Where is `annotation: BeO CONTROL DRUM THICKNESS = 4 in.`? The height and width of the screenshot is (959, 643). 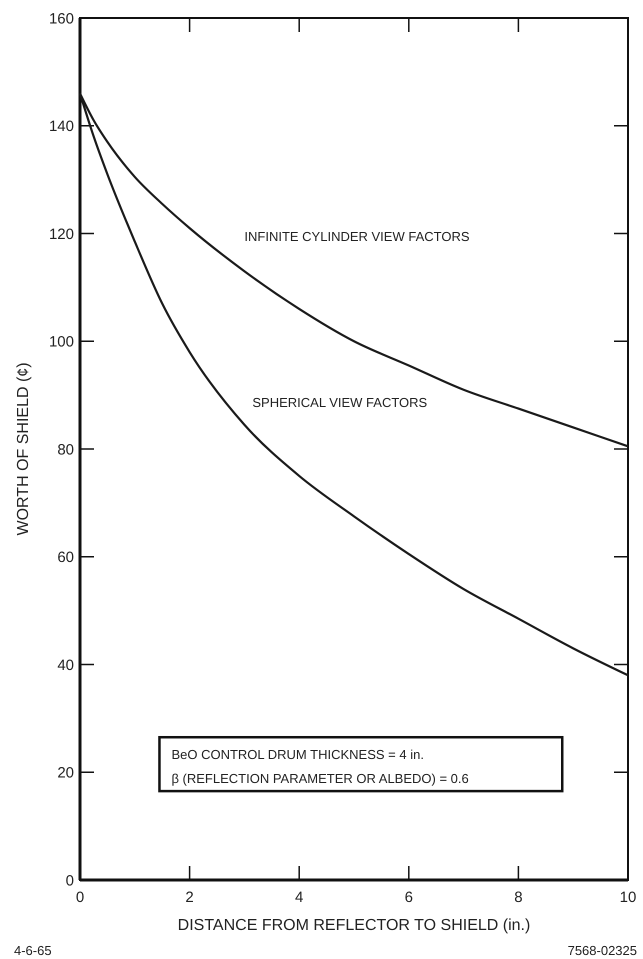
annotation: BeO CONTROL DRUM THICKNESS = 4 in. is located at coordinates (297, 754).